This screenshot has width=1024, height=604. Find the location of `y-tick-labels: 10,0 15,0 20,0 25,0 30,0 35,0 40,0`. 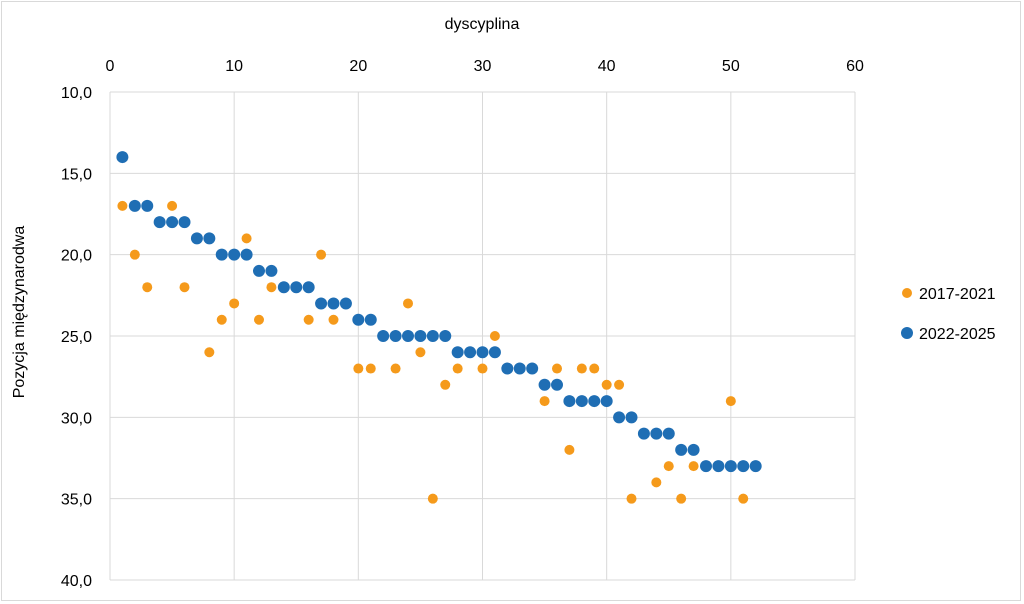

y-tick-labels: 10,0 15,0 20,0 25,0 30,0 35,0 40,0 is located at coordinates (76, 337).